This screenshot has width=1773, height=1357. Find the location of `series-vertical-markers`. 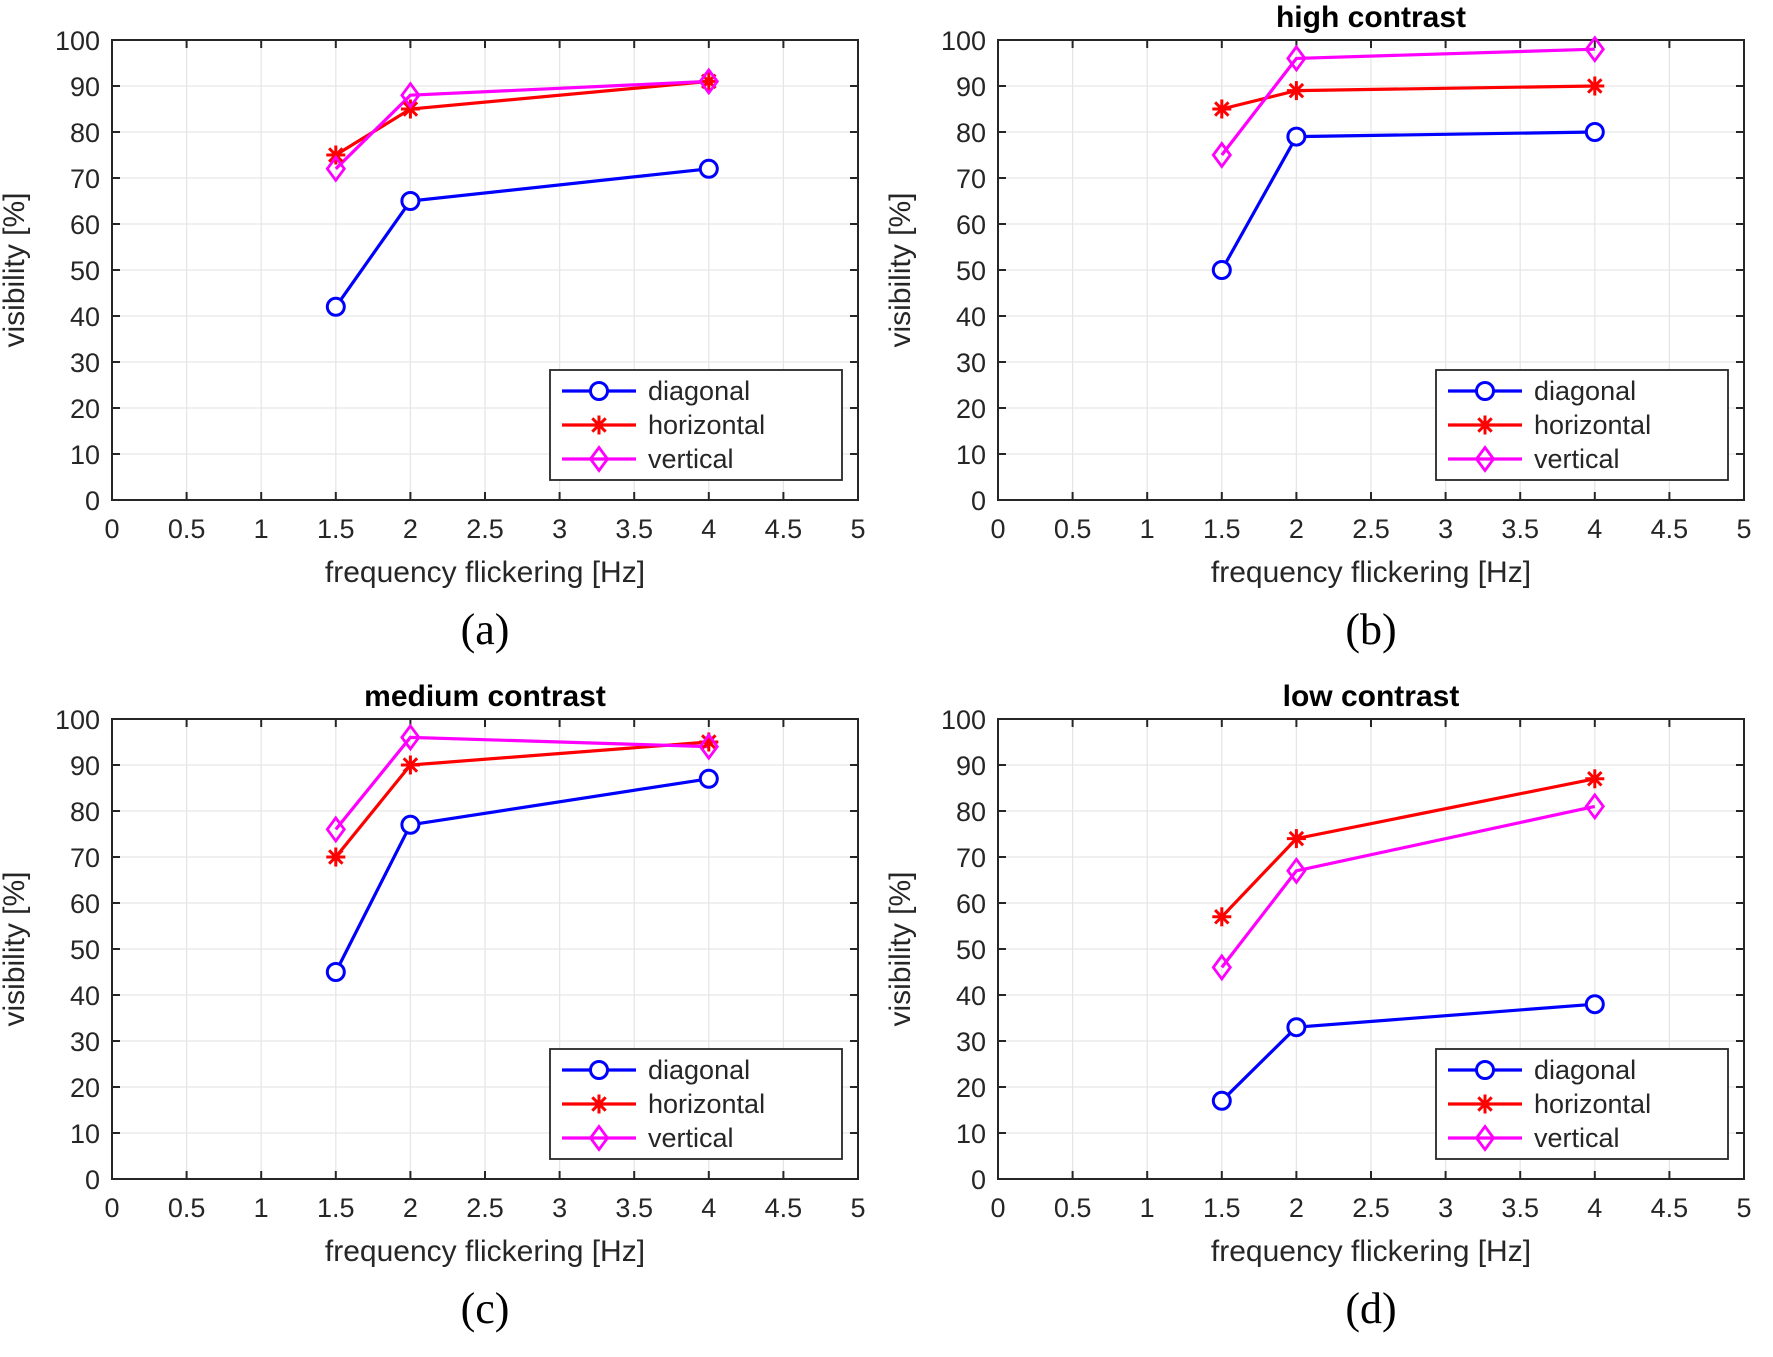

series-vertical-markers is located at coordinates (1408, 887).